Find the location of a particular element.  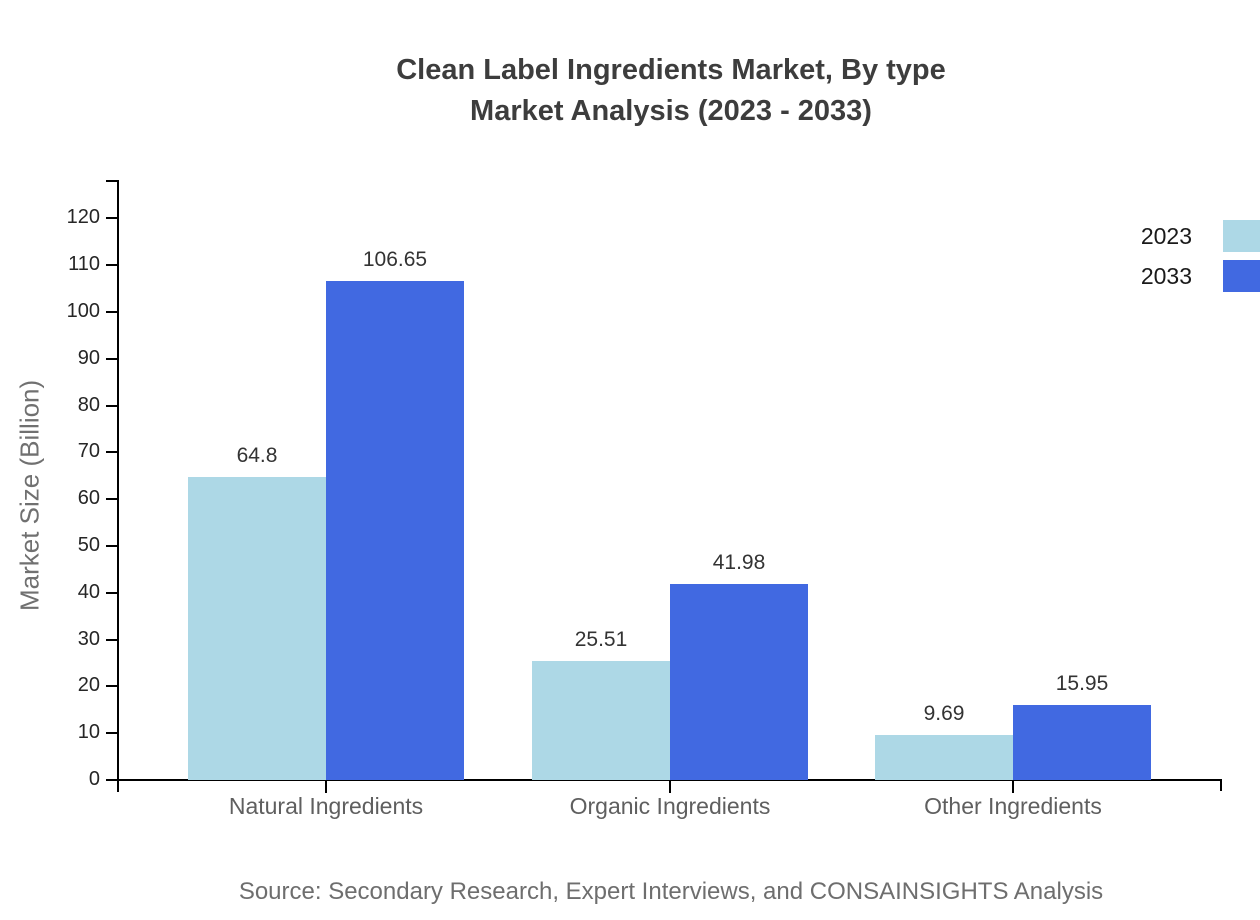

legend: 2023 2033 is located at coordinates (1200, 260).